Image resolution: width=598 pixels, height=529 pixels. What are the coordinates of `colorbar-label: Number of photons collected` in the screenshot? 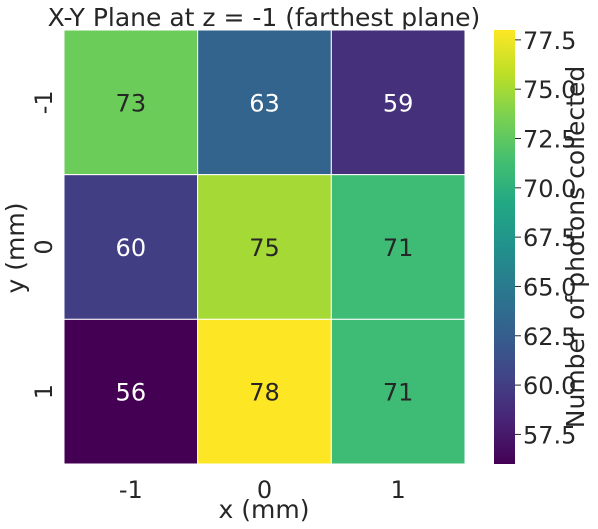 It's located at (575, 247).